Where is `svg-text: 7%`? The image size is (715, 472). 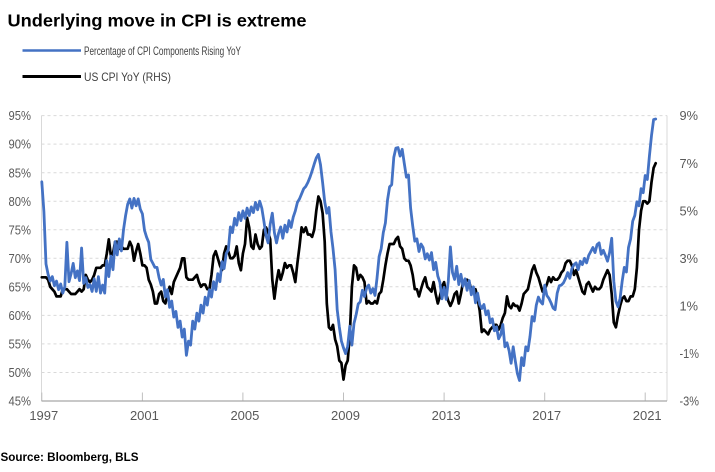 svg-text: 7% is located at coordinates (689, 163).